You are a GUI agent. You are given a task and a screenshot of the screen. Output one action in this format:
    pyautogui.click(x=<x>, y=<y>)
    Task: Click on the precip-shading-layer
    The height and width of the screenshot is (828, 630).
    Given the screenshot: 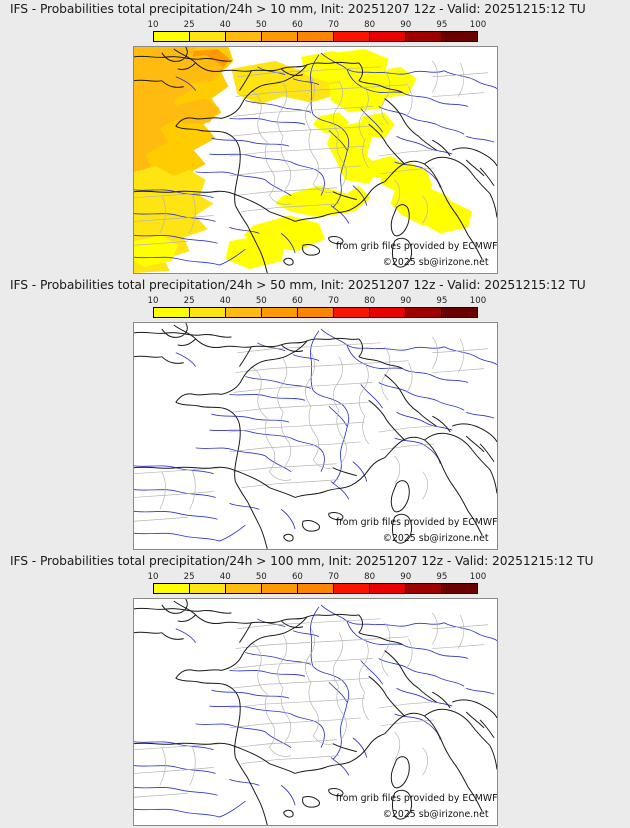 What is the action you would take?
    pyautogui.click(x=303, y=160)
    